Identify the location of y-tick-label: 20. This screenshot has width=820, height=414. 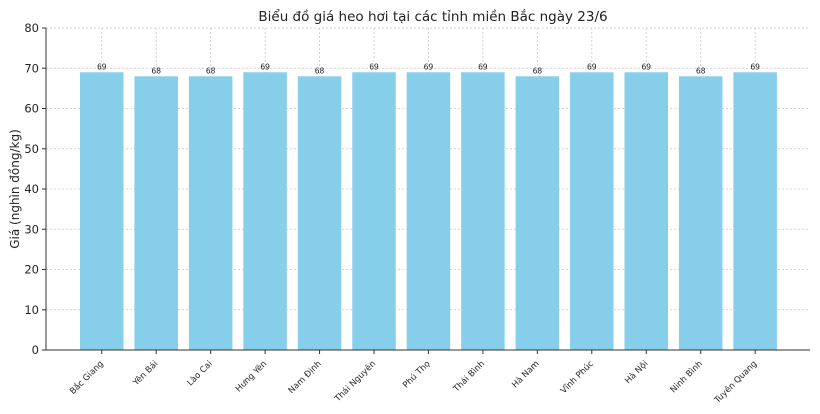
(31, 270).